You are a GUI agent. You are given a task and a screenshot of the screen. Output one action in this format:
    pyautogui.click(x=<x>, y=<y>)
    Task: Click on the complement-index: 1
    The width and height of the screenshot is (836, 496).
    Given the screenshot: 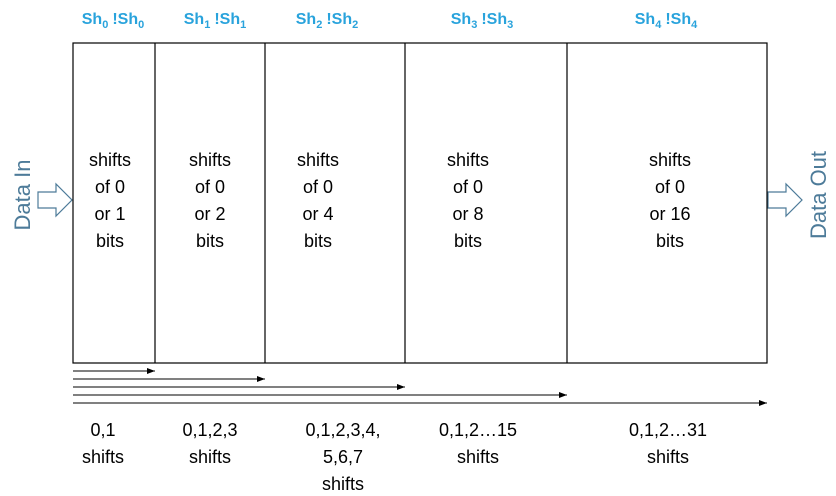 What is the action you would take?
    pyautogui.click(x=243, y=25)
    